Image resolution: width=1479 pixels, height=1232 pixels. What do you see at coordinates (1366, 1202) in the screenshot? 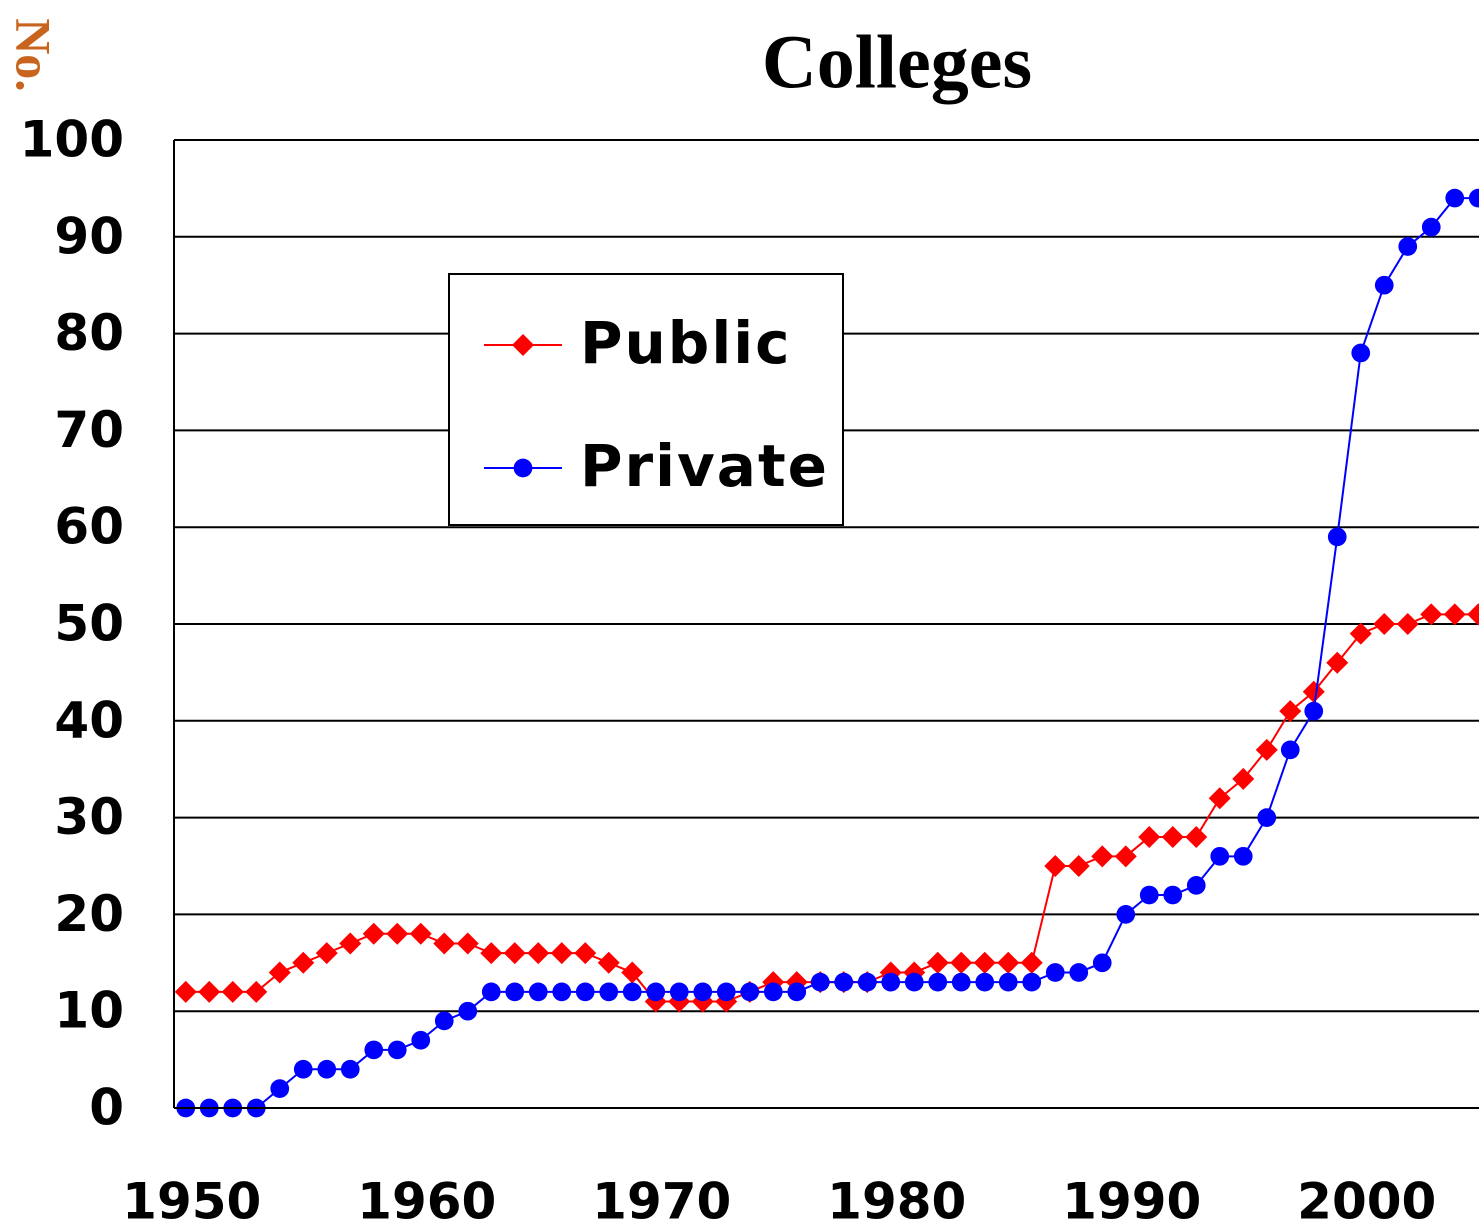
I see `x-tick-label: 2000` at bounding box center [1366, 1202].